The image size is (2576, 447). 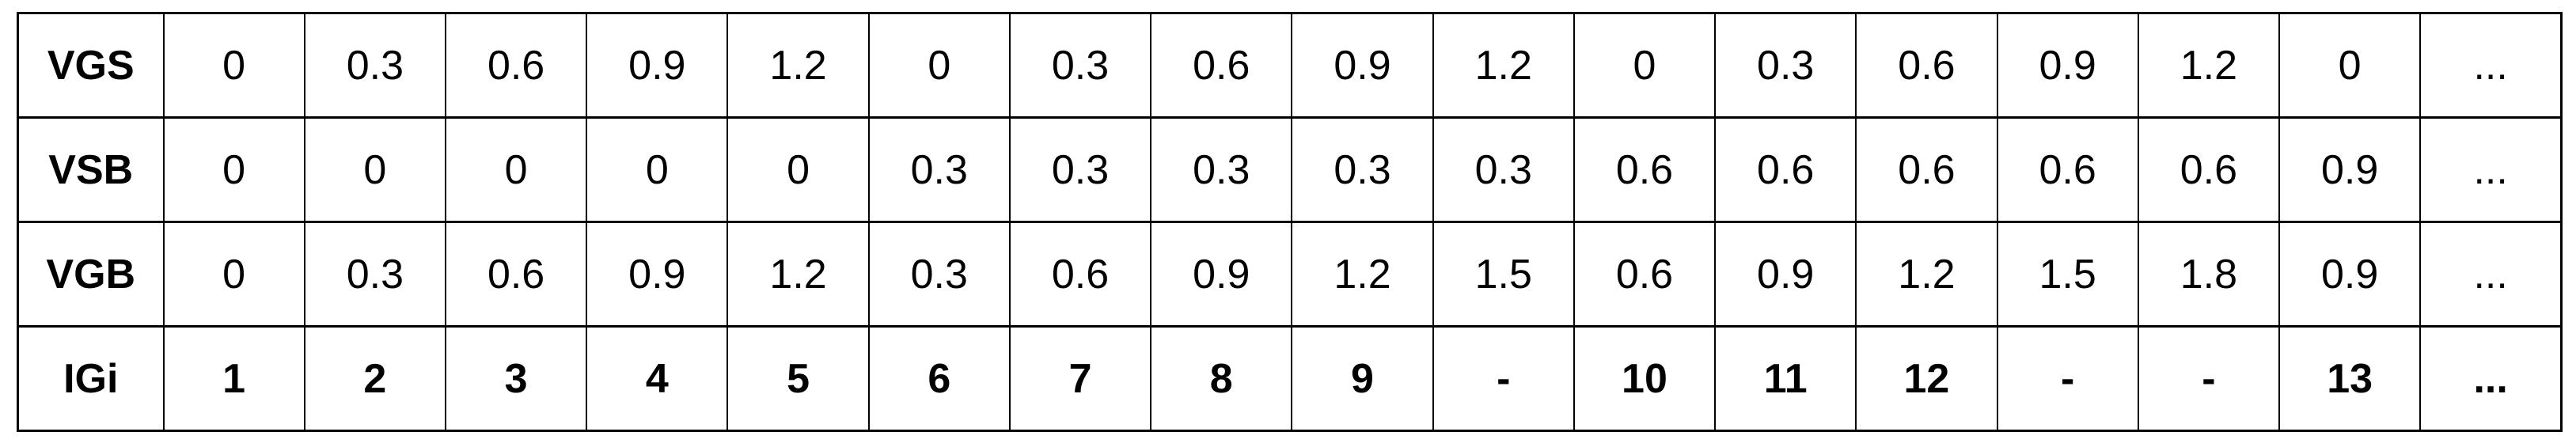 What do you see at coordinates (2350, 378) in the screenshot?
I see `cell-igi-16: 13` at bounding box center [2350, 378].